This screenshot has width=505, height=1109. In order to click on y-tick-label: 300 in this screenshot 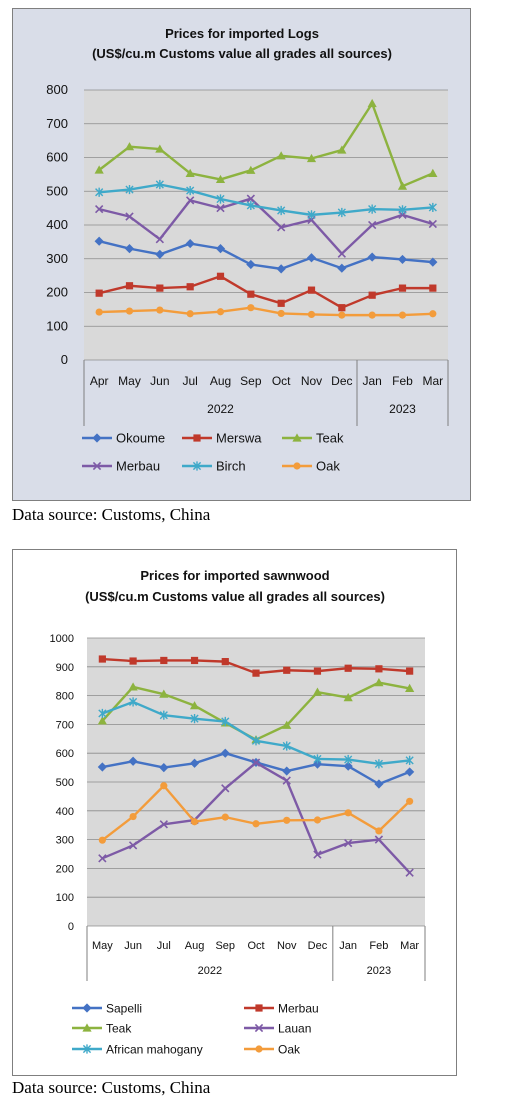, I will do `click(65, 841)`.